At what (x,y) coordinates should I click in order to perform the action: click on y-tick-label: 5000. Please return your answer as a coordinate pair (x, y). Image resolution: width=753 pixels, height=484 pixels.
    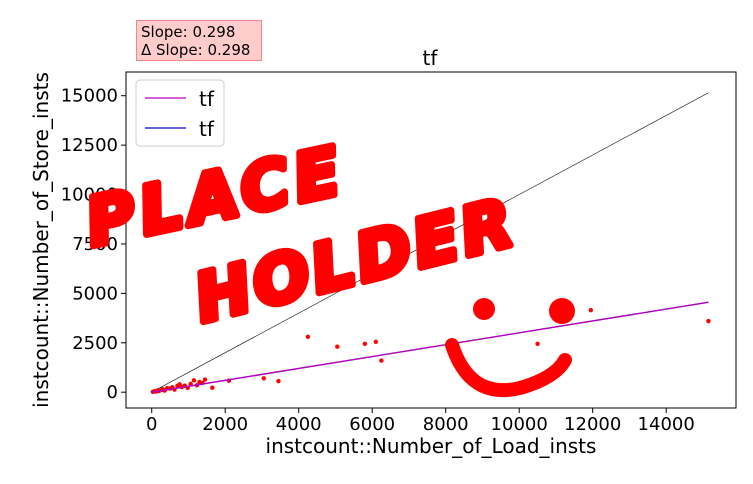
    Looking at the image, I should click on (95, 293).